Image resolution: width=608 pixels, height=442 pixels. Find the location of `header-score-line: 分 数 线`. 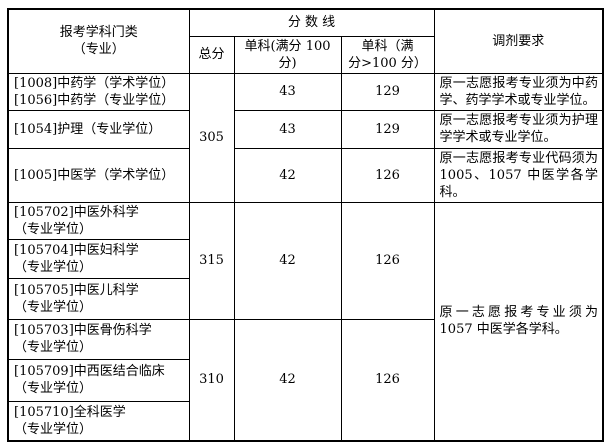

header-score-line: 分 数 线 is located at coordinates (311, 22).